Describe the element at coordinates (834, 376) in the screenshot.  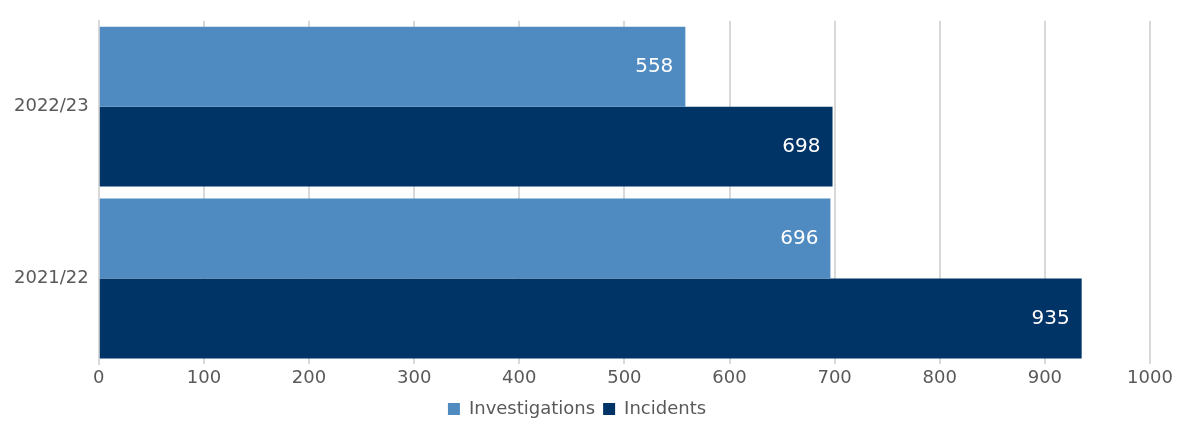
I see `x-tick-label: 700` at that location.